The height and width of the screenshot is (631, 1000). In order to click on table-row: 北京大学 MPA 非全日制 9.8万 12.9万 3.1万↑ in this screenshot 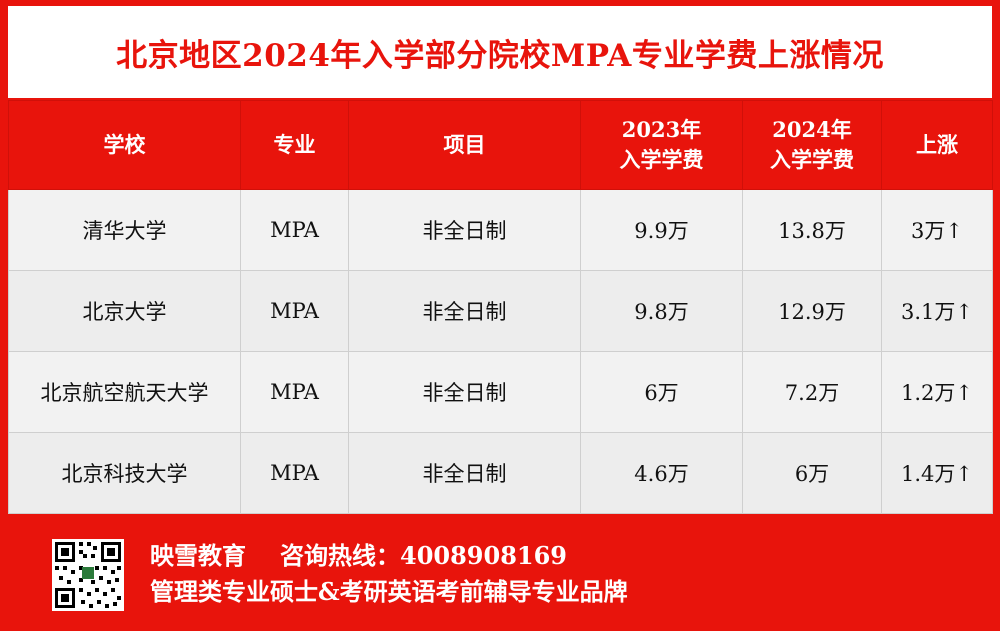, I will do `click(500, 311)`.